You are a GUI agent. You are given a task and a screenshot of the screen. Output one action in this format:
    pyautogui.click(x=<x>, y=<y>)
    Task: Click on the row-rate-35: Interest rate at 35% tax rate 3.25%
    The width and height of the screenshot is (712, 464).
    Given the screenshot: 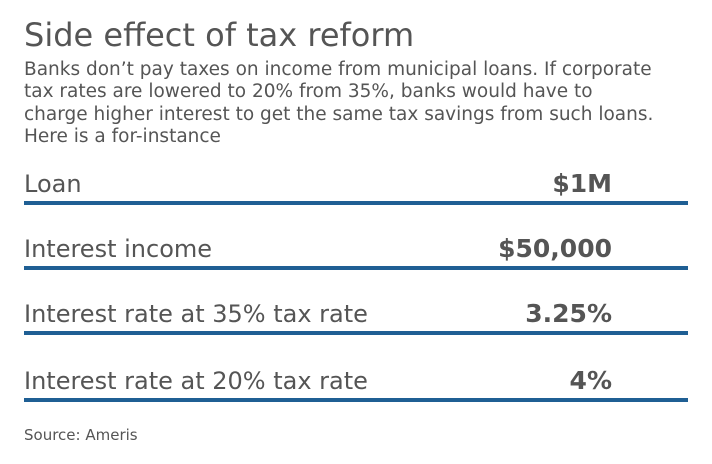 What is the action you would take?
    pyautogui.click(x=356, y=317)
    